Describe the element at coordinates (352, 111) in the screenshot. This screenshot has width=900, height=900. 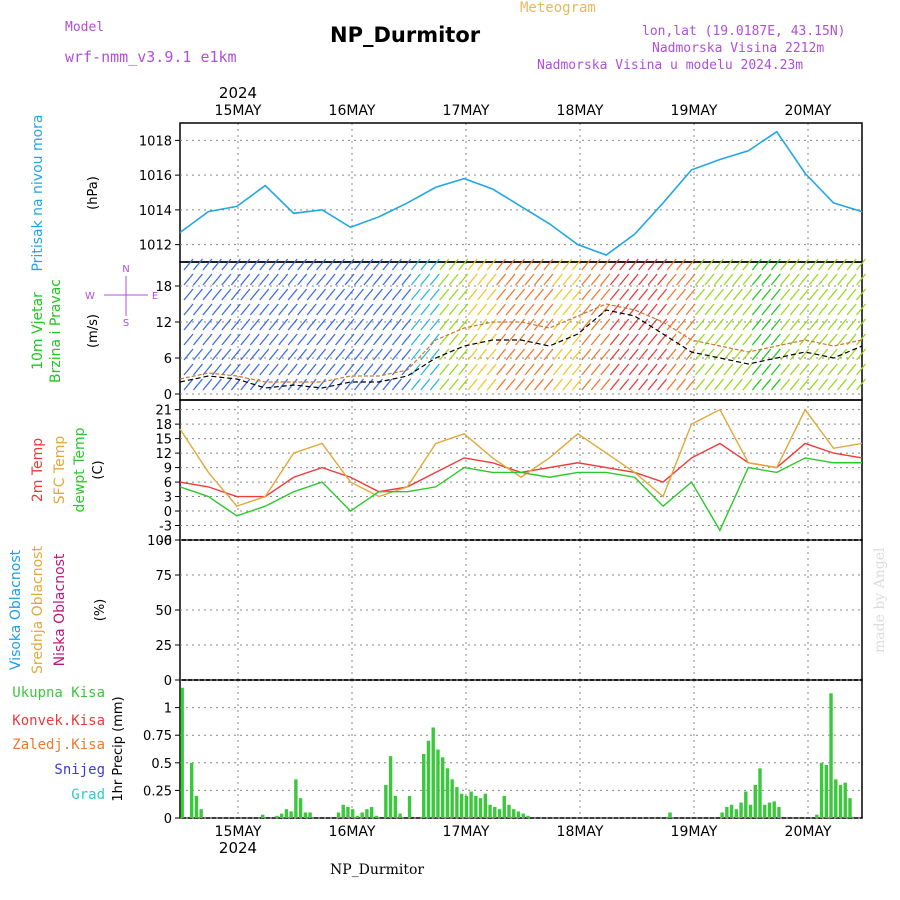
I see `date-tick-top: 16MAY` at that location.